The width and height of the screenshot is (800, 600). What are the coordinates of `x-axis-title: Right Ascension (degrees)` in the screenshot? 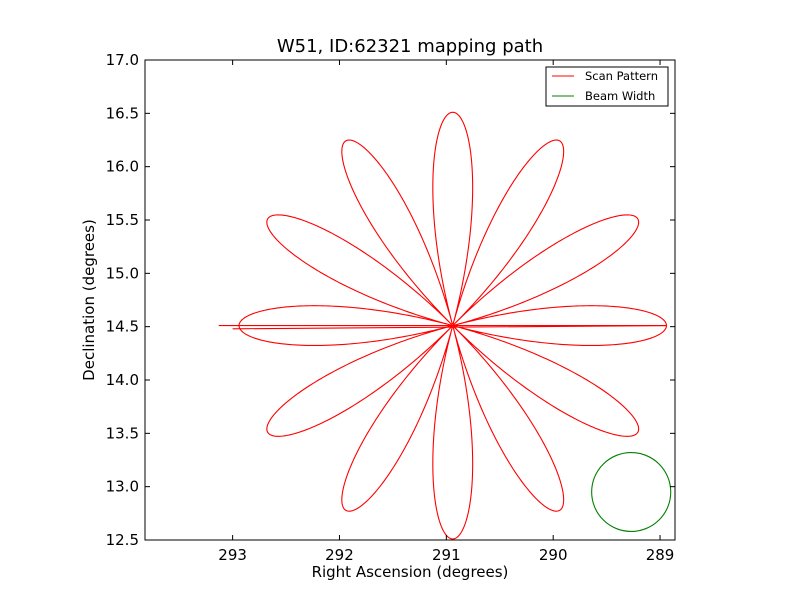 It's located at (410, 572).